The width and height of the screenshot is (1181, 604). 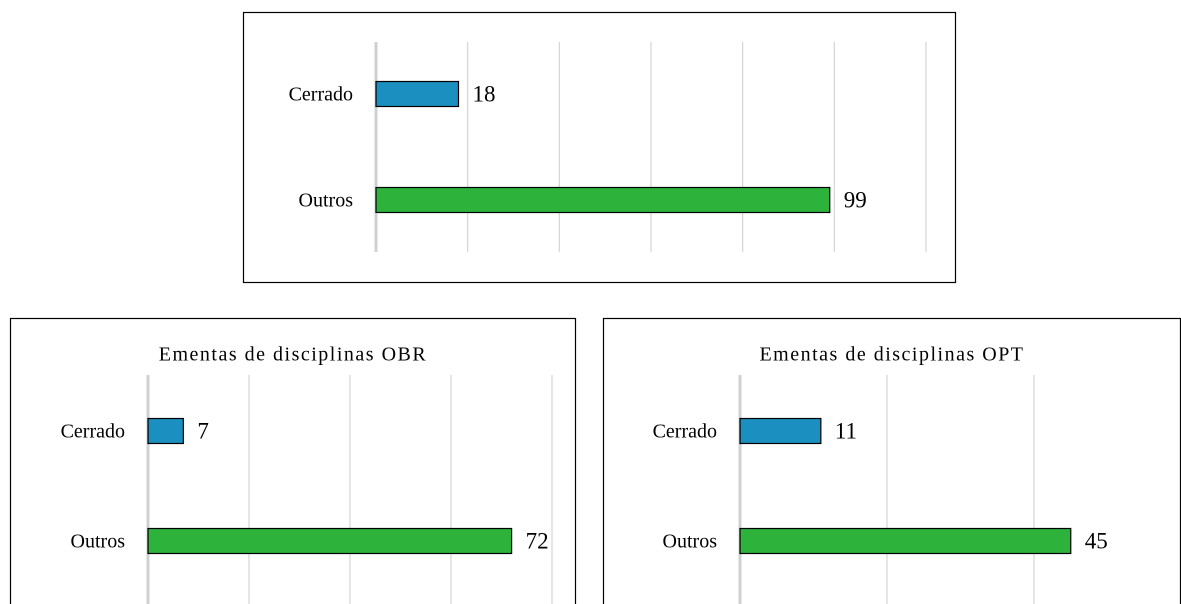 What do you see at coordinates (293, 355) in the screenshot?
I see `chart-title: Ementas de disciplinas OBR` at bounding box center [293, 355].